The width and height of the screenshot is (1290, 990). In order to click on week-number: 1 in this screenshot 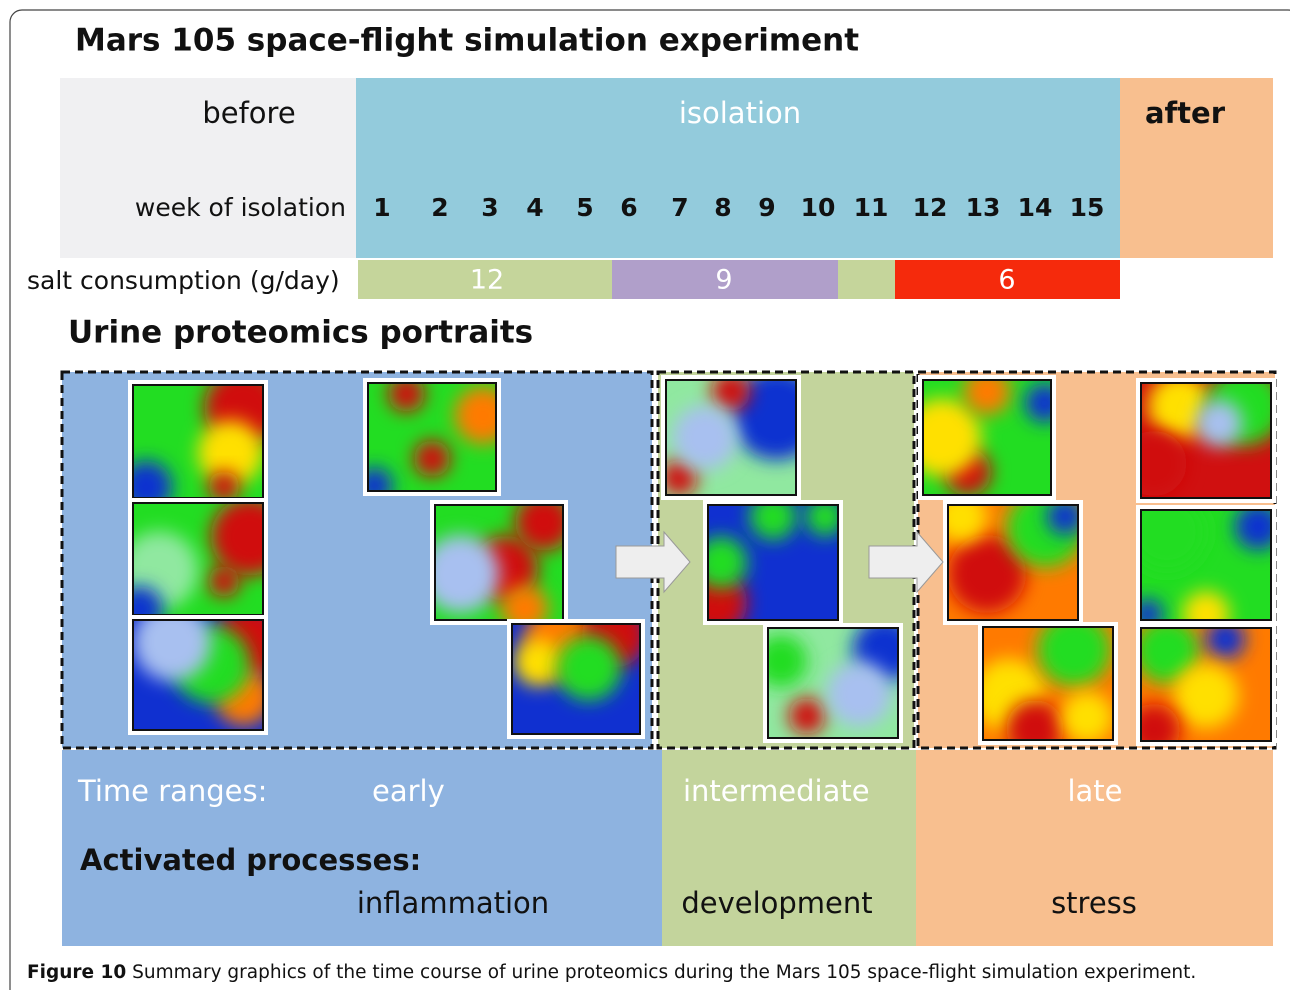, I will do `click(381, 207)`.